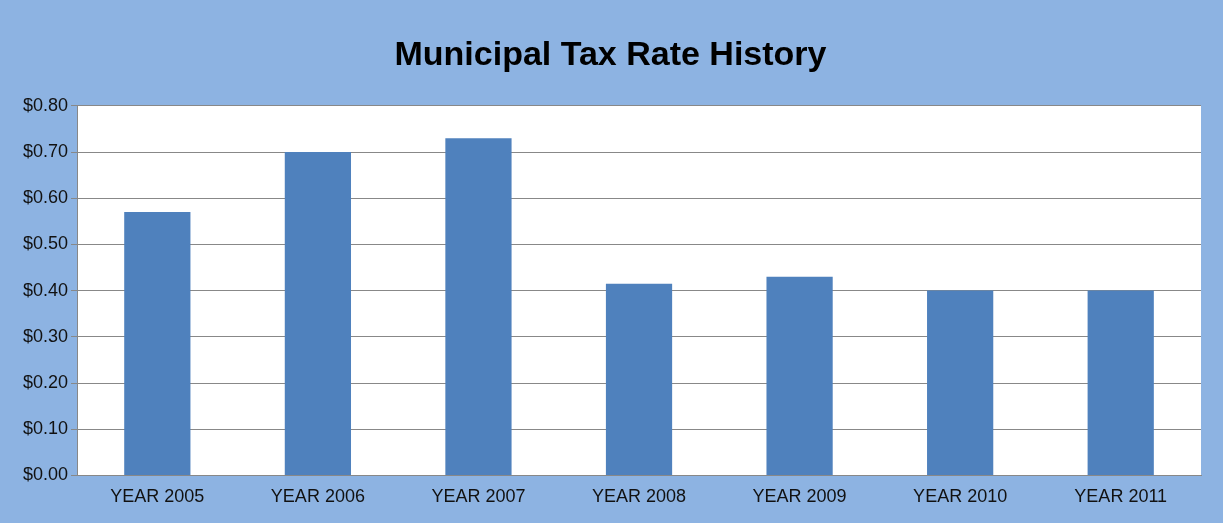 The height and width of the screenshot is (523, 1223). Describe the element at coordinates (639, 496) in the screenshot. I see `x-tick-label: YEAR 2008` at that location.